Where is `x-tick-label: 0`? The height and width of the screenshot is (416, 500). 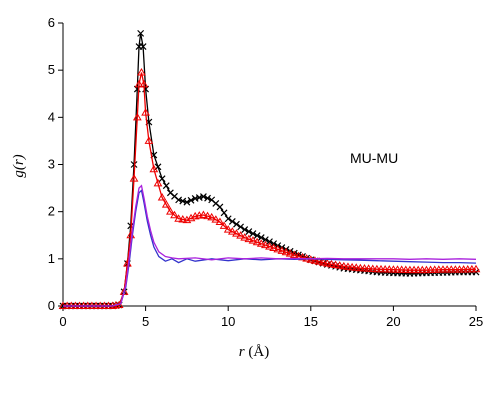 x-tick-label: 0 is located at coordinates (62, 321).